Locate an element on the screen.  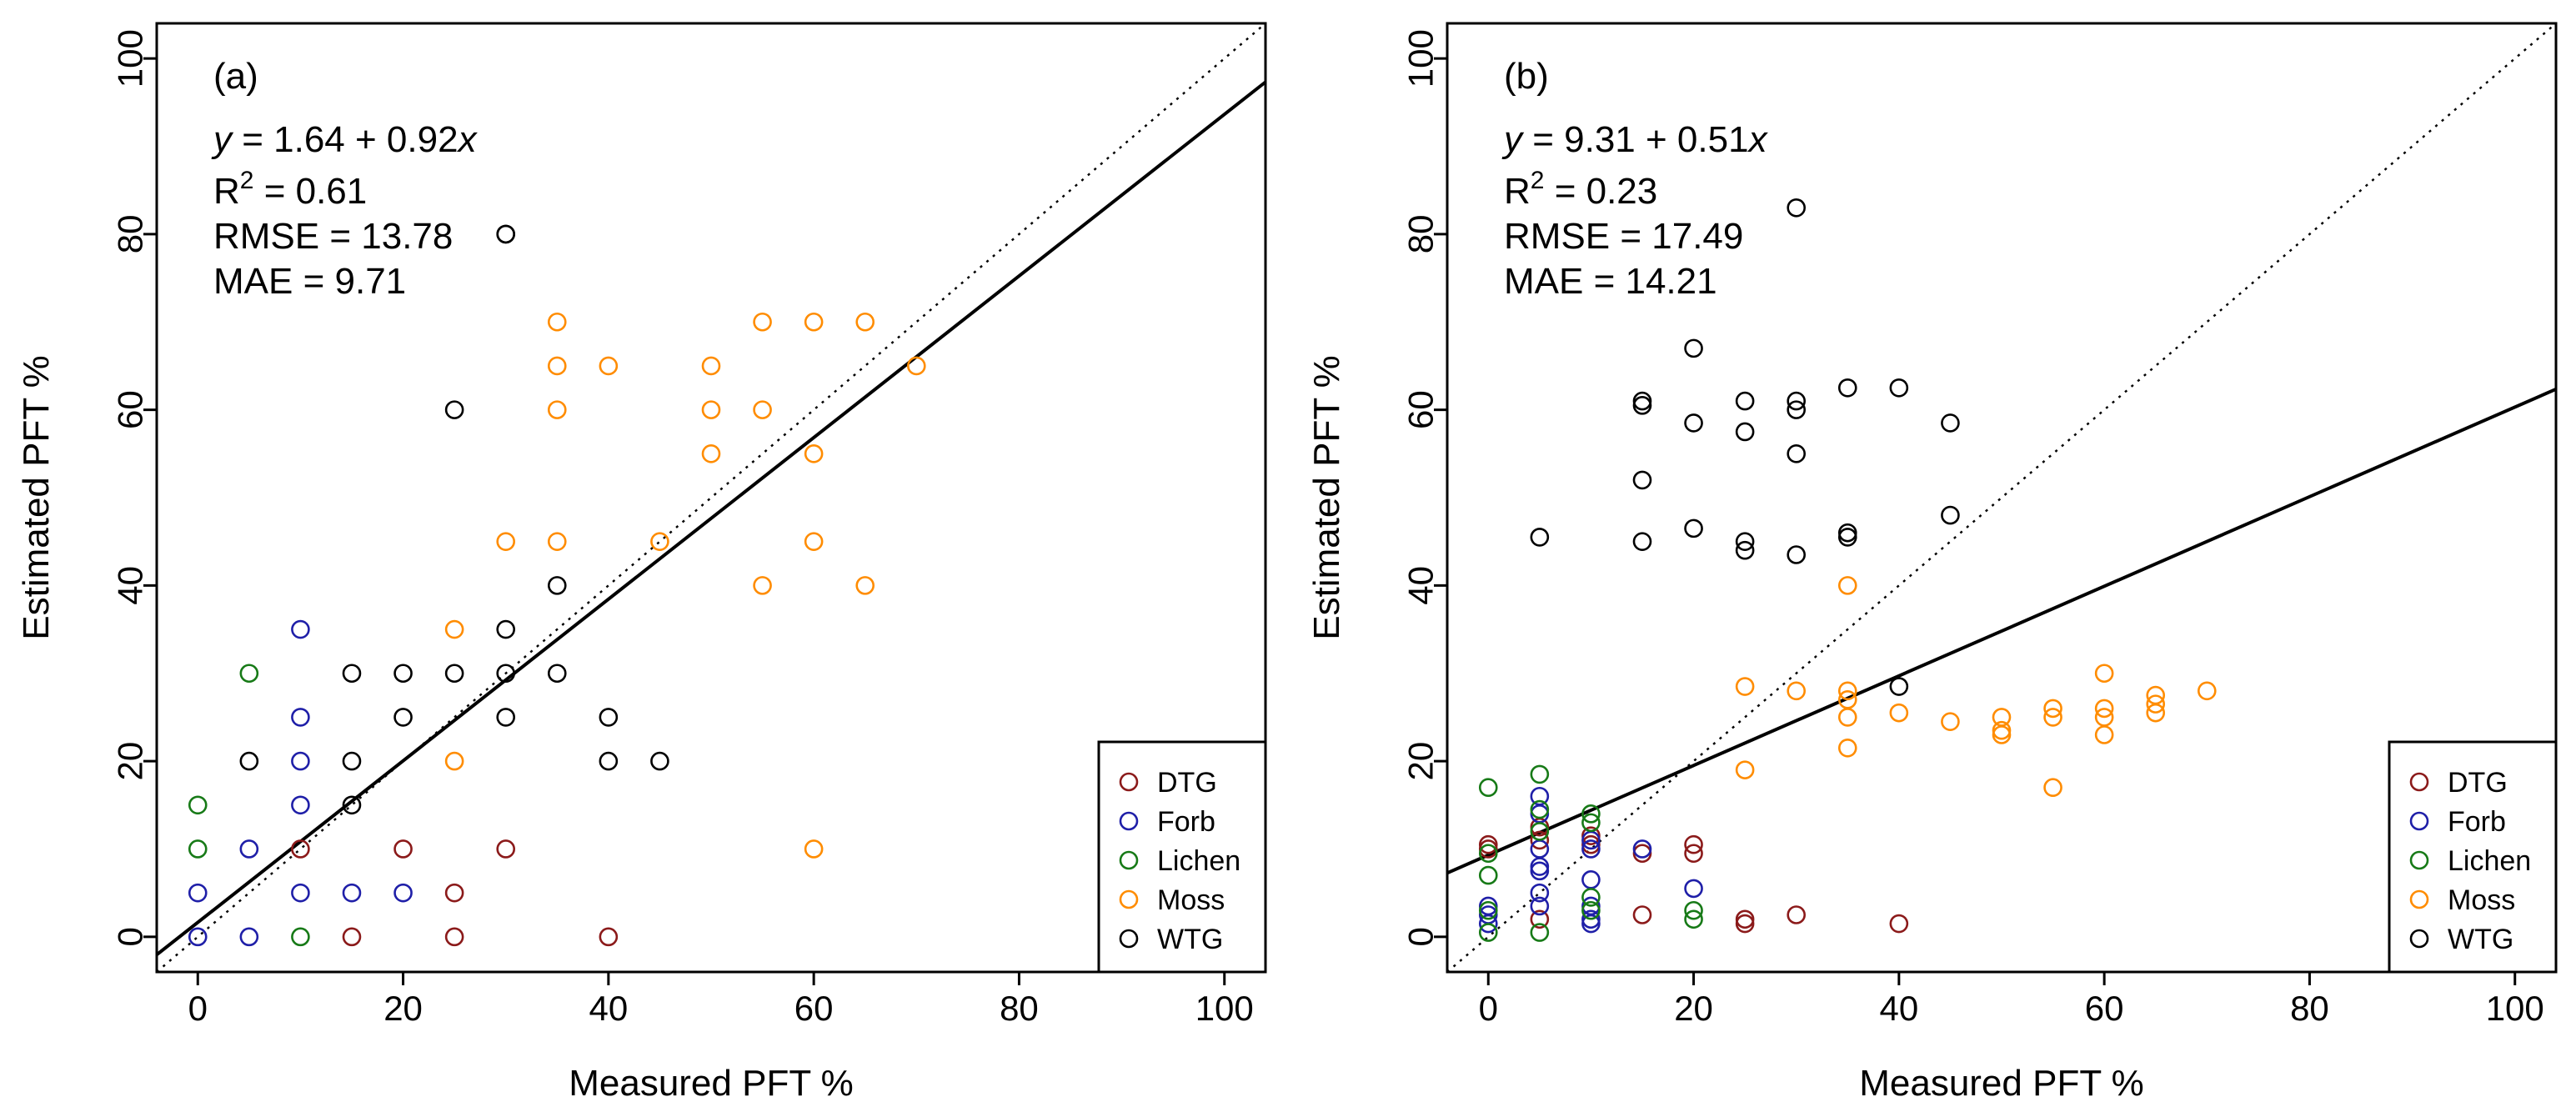
legend-label-moss: Moss is located at coordinates (1191, 900).